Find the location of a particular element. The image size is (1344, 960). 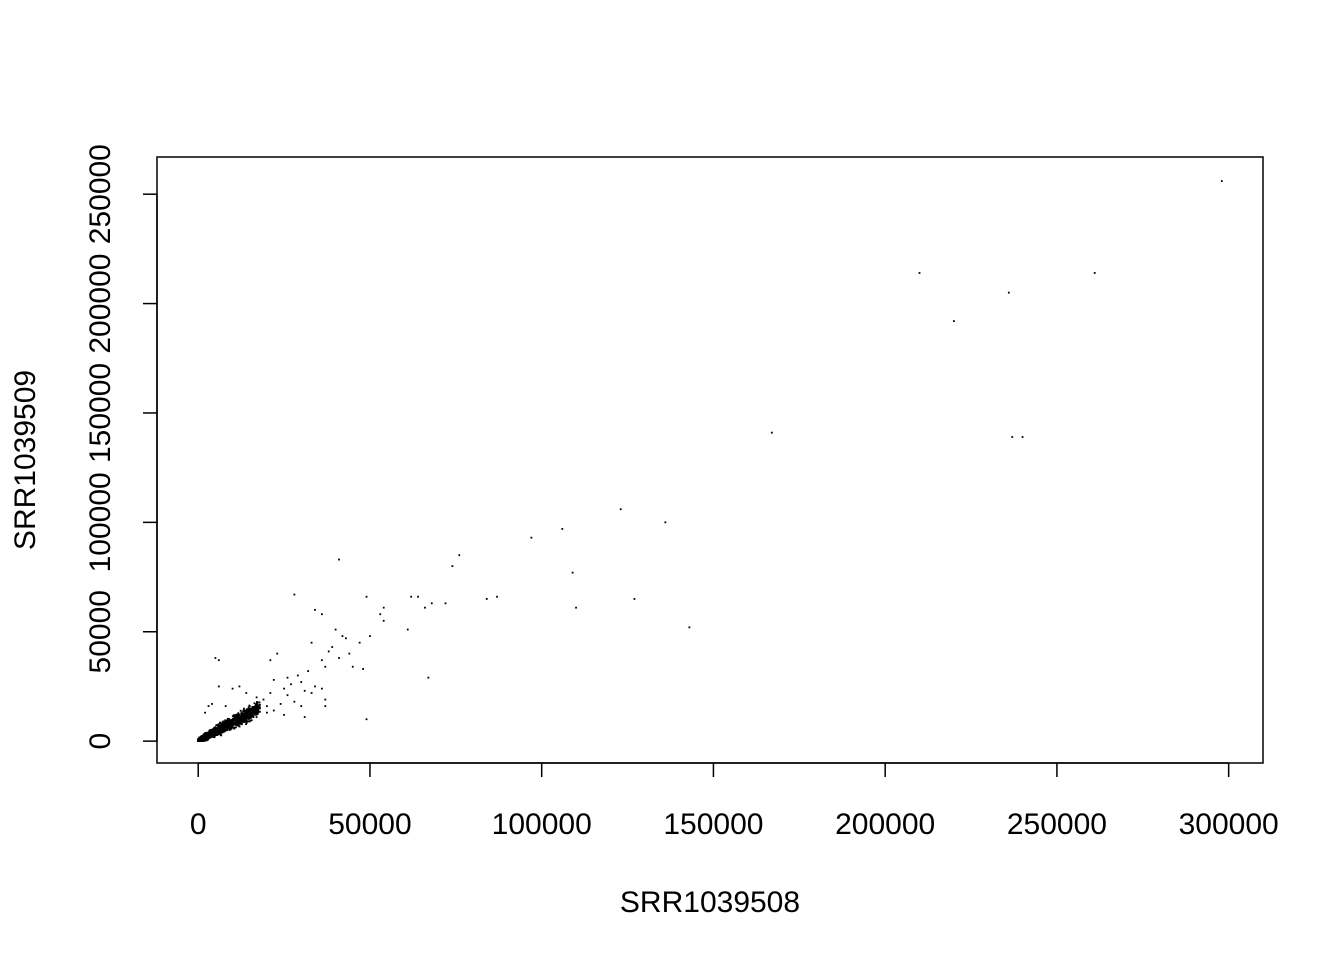

x-axis-title: SRR1039508 is located at coordinates (710, 902).